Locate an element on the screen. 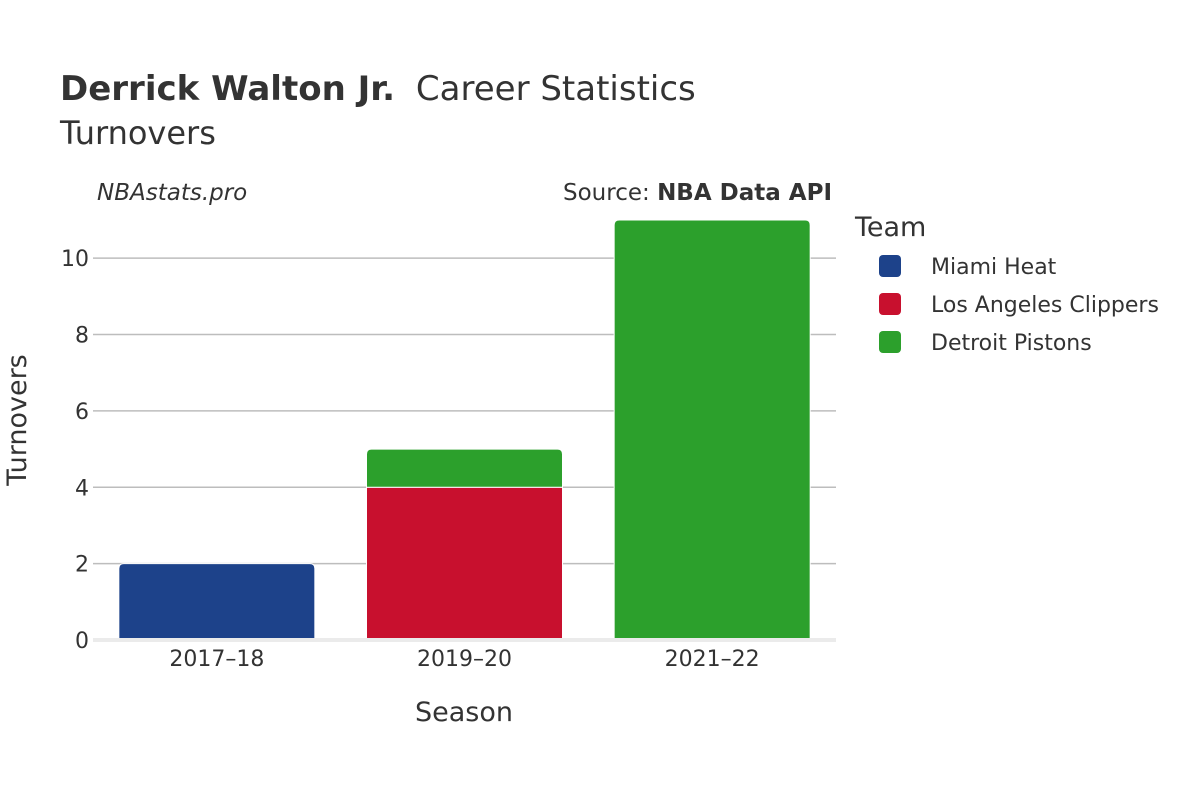 The image size is (1200, 800). x-axis-ticks: 2017–18 2019–20 2021–22 is located at coordinates (464, 659).